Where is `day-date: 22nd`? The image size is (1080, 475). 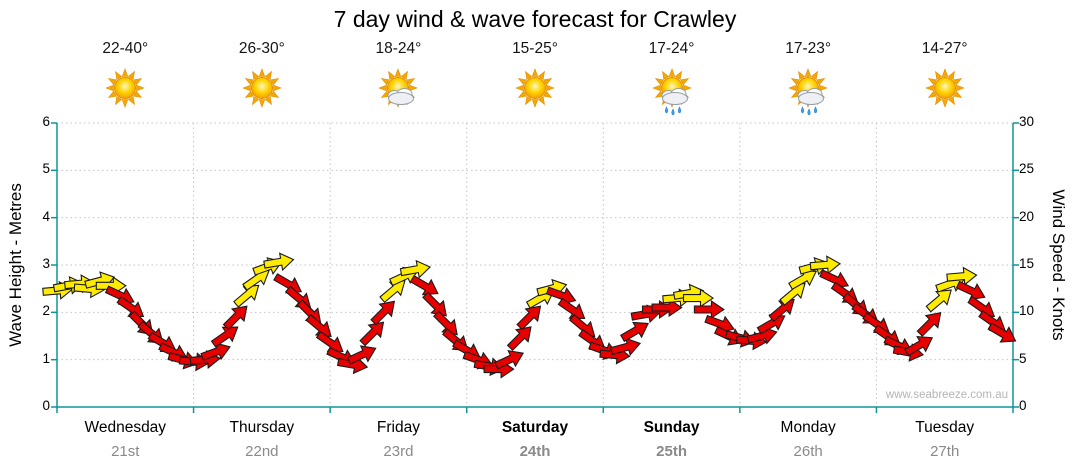 day-date: 22nd is located at coordinates (262, 451).